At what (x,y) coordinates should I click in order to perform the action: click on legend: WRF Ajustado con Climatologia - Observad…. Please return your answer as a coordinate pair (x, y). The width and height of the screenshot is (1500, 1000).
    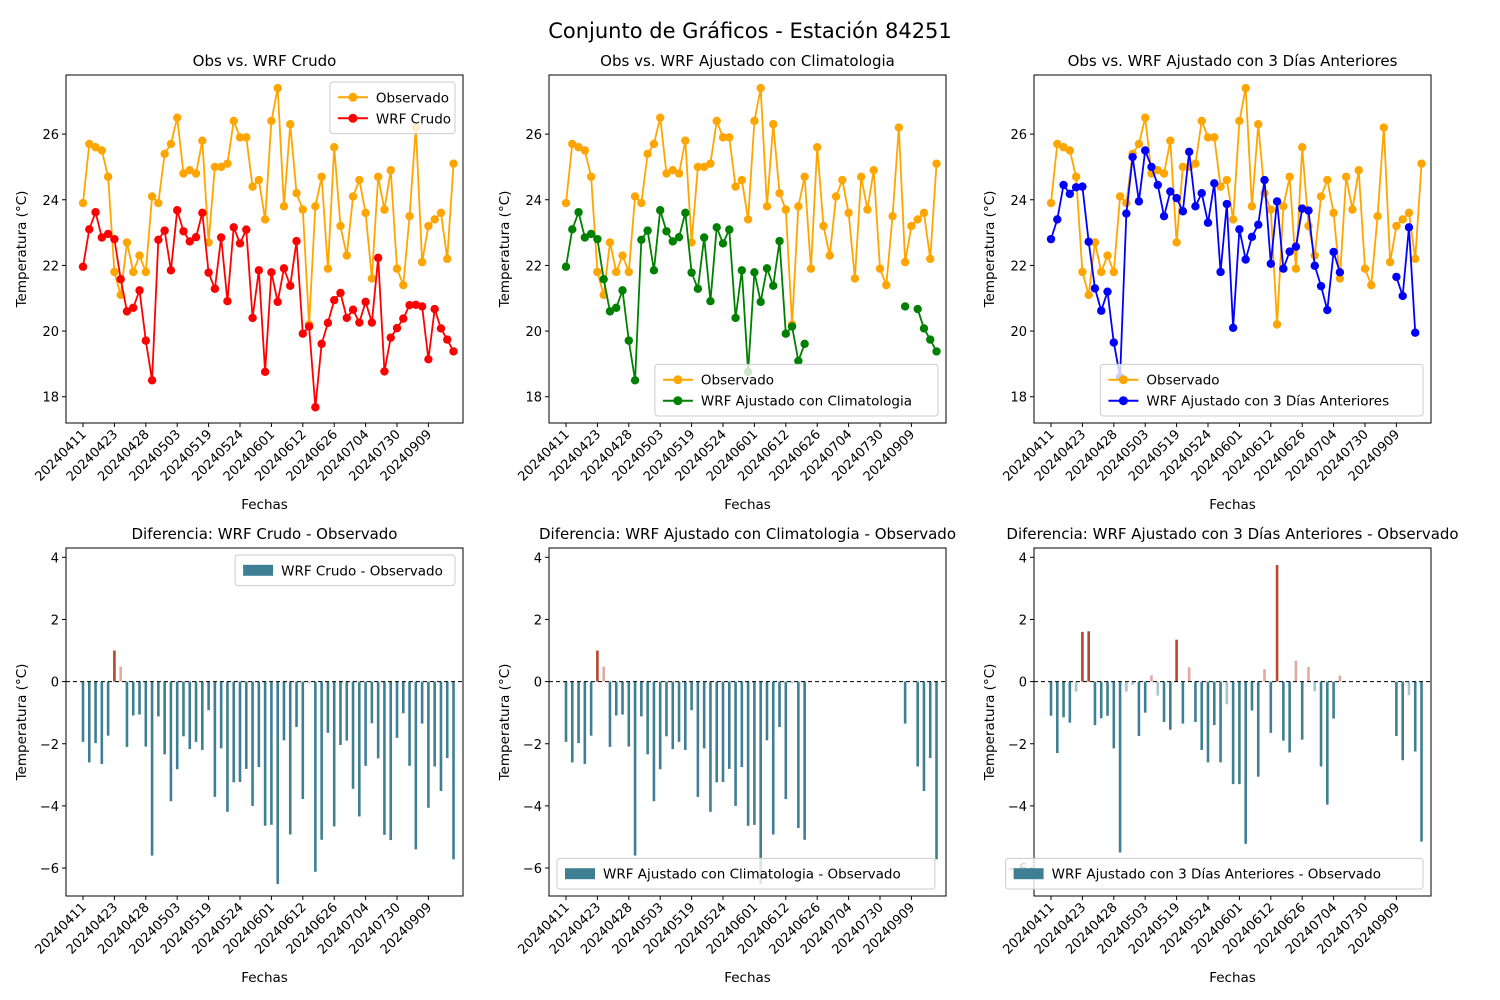
    Looking at the image, I should click on (746, 873).